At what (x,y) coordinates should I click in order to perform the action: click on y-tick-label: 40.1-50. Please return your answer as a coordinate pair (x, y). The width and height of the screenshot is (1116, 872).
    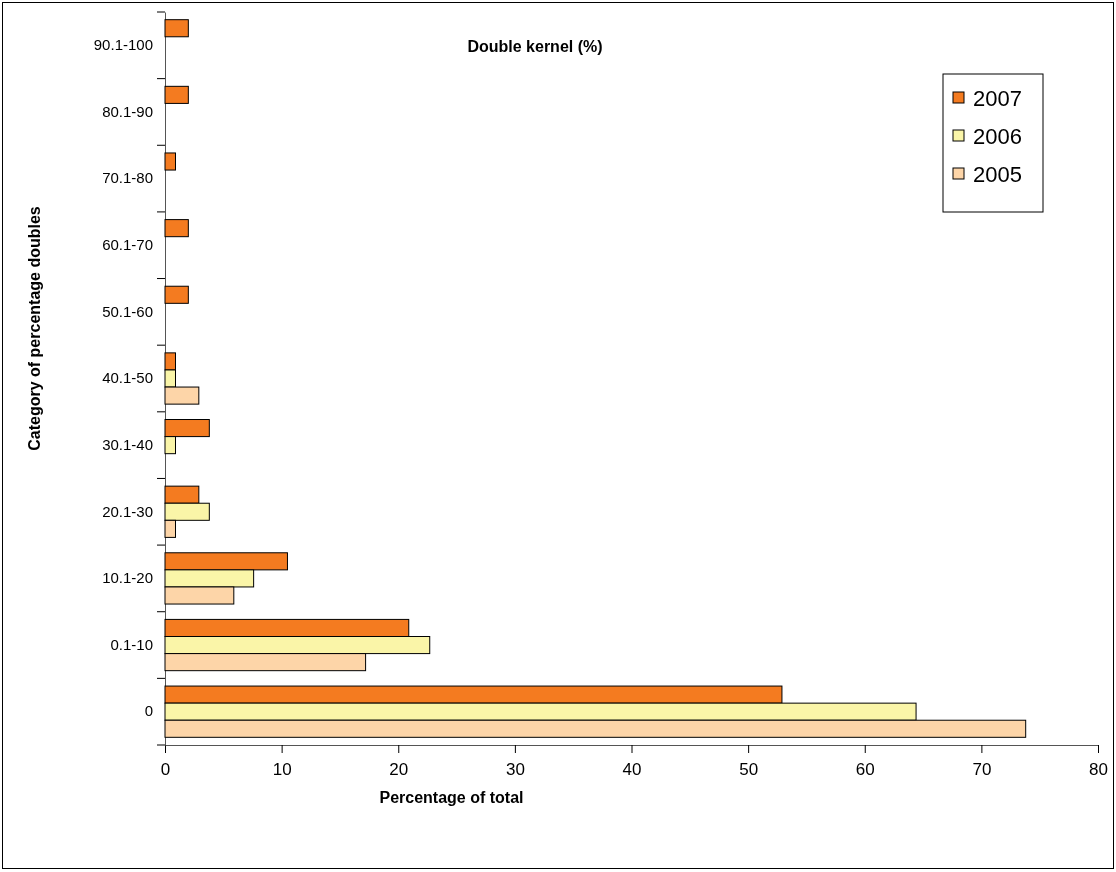
    Looking at the image, I should click on (127, 378).